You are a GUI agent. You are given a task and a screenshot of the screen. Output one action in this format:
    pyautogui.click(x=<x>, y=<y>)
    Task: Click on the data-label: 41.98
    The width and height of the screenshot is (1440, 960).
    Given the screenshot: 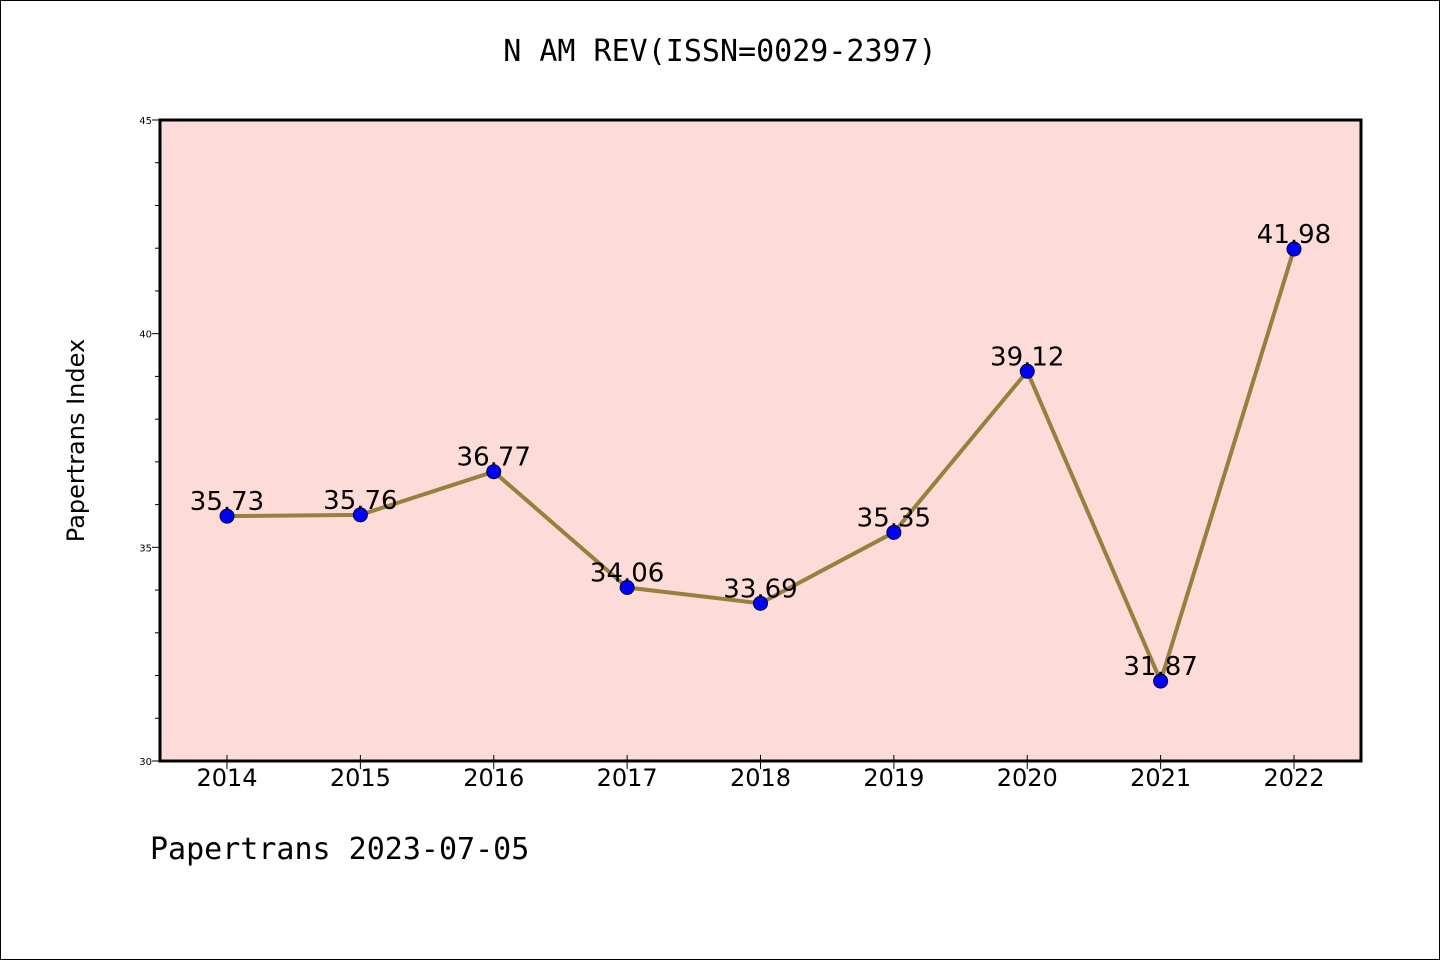 What is the action you would take?
    pyautogui.click(x=1294, y=235)
    